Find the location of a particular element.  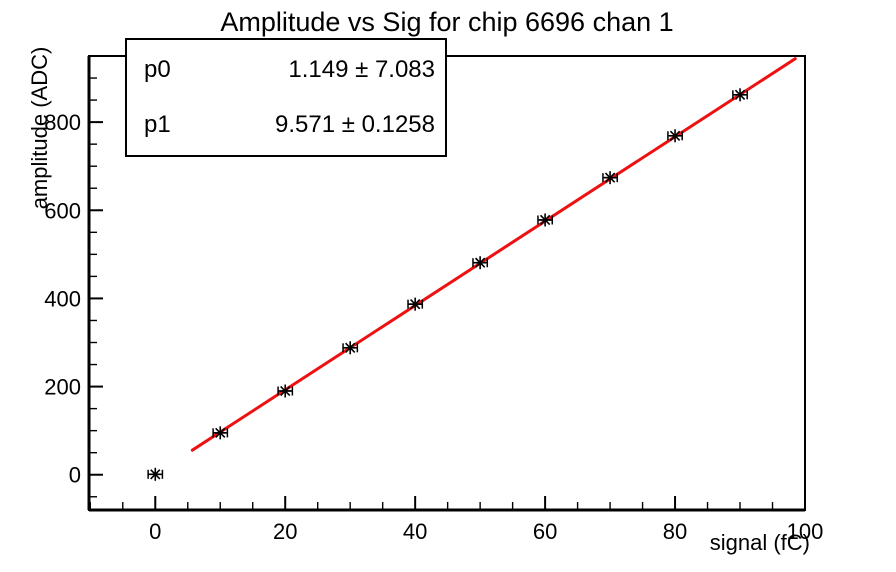

fit-stats-box: p0 1.149 ± 7.083 p1 9.571 ± 0.1258 is located at coordinates (286, 97).